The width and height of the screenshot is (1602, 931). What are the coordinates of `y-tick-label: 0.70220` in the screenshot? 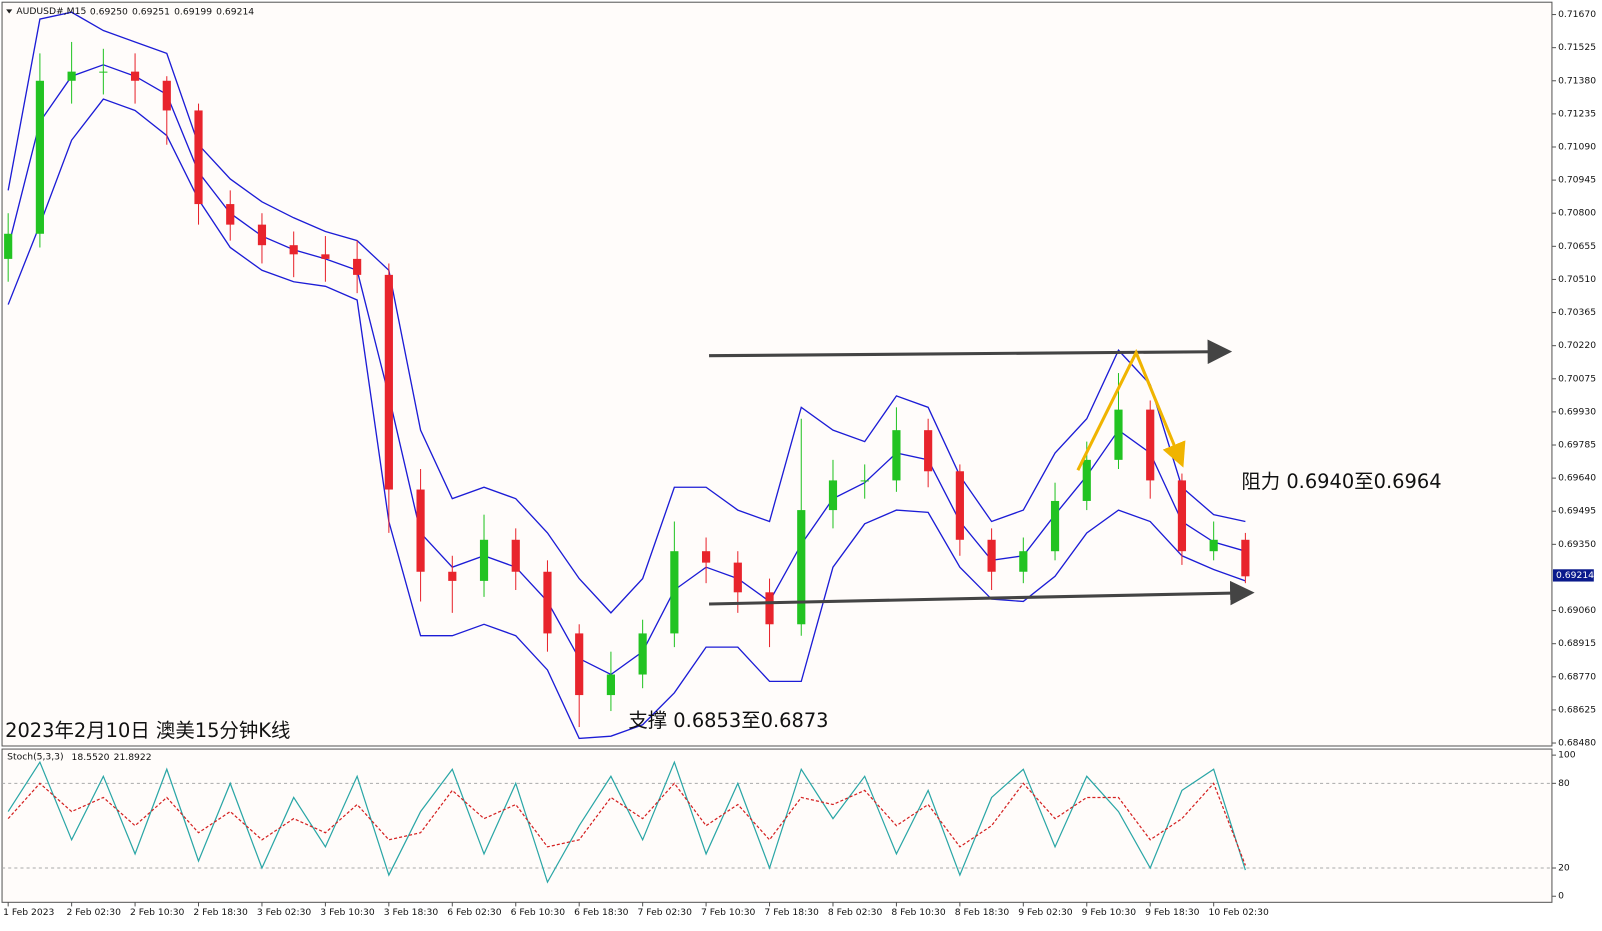 It's located at (1577, 345).